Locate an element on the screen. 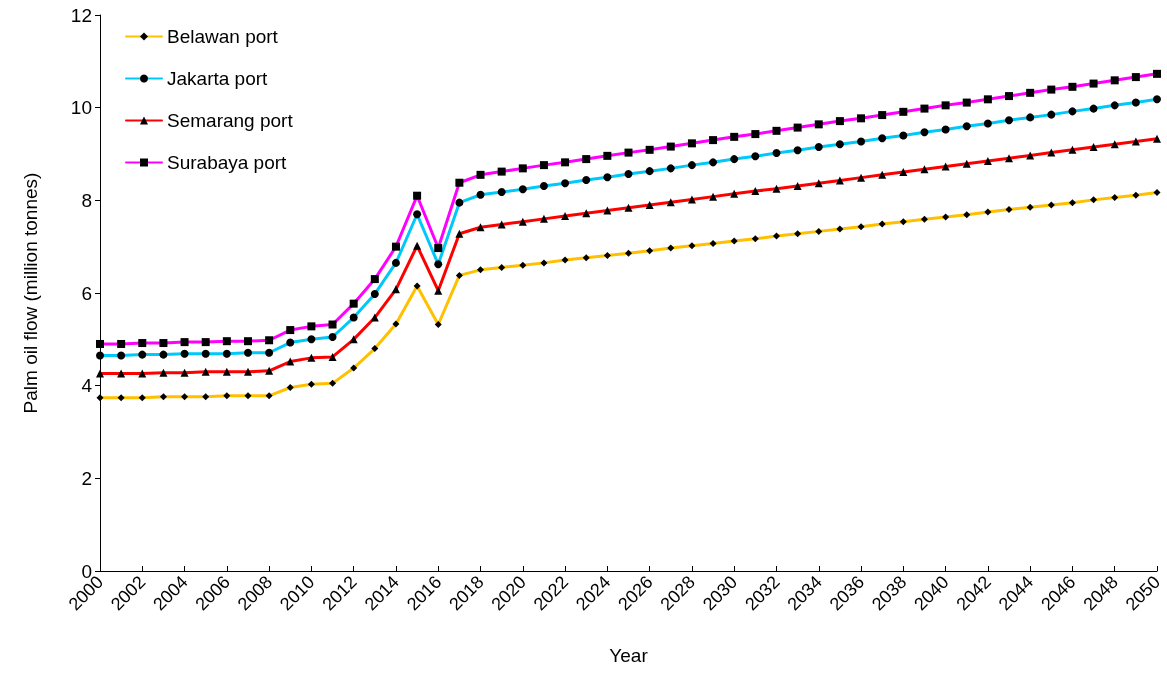  y-tick-label: 12 is located at coordinates (81, 15).